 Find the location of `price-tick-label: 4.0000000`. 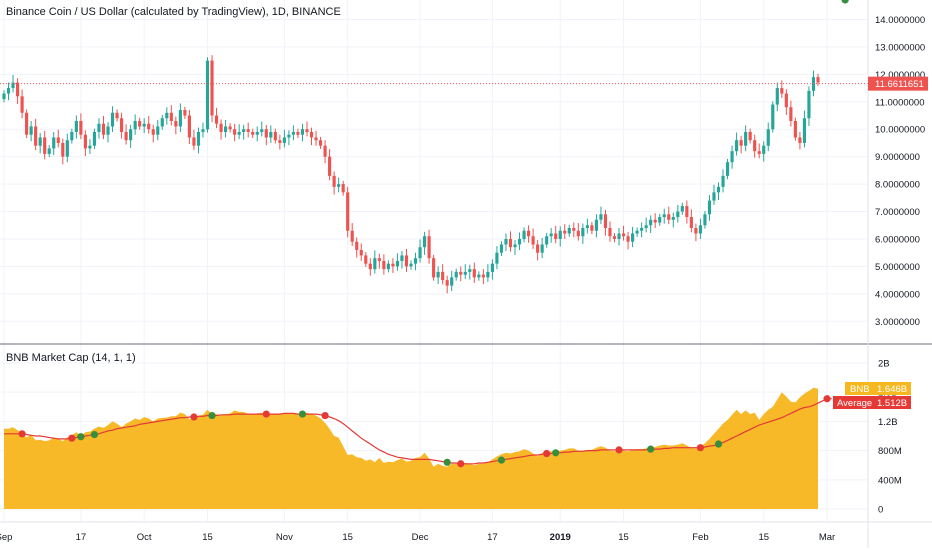

price-tick-label: 4.0000000 is located at coordinates (897, 294).